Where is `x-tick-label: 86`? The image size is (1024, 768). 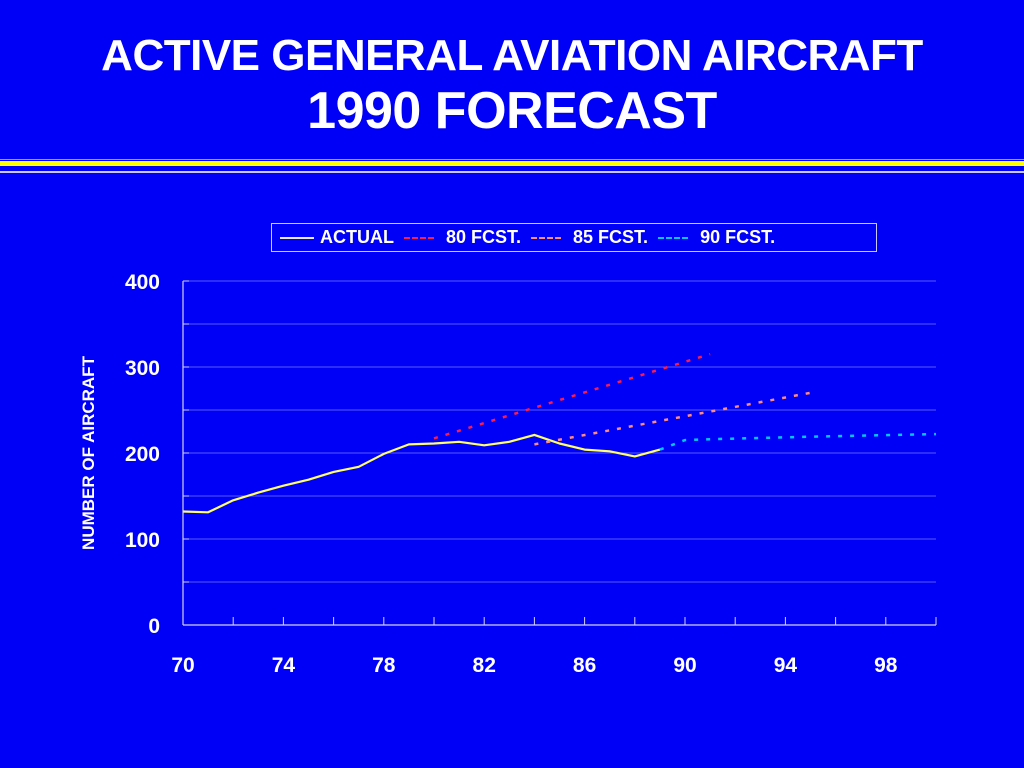
x-tick-label: 86 is located at coordinates (584, 665).